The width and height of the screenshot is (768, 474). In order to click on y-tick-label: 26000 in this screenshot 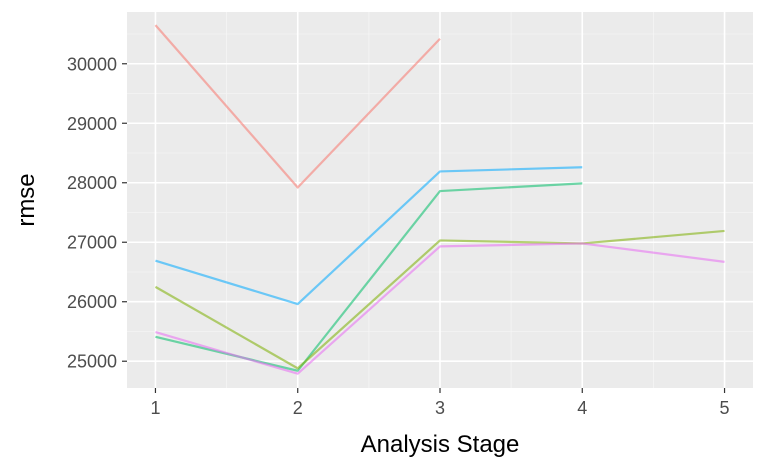, I will do `click(92, 302)`.